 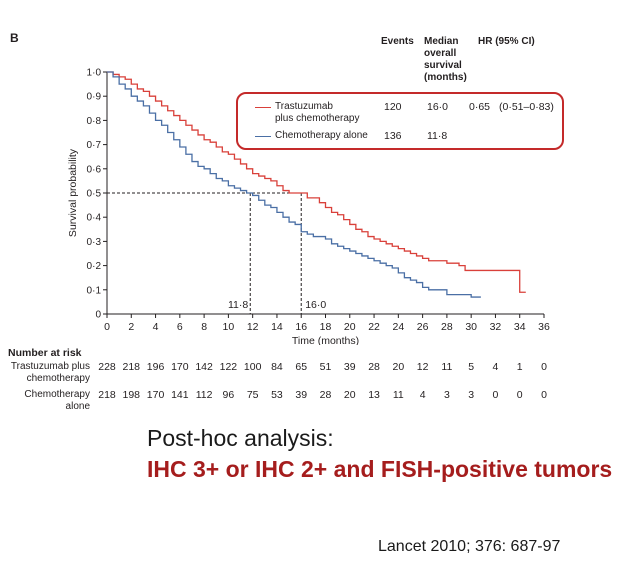 I want to click on legend-events-chemotherapy: 136, so click(x=393, y=136).